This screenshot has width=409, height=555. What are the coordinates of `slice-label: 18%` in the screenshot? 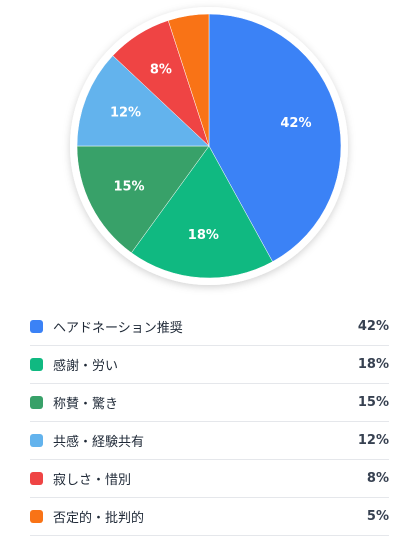 It's located at (203, 235).